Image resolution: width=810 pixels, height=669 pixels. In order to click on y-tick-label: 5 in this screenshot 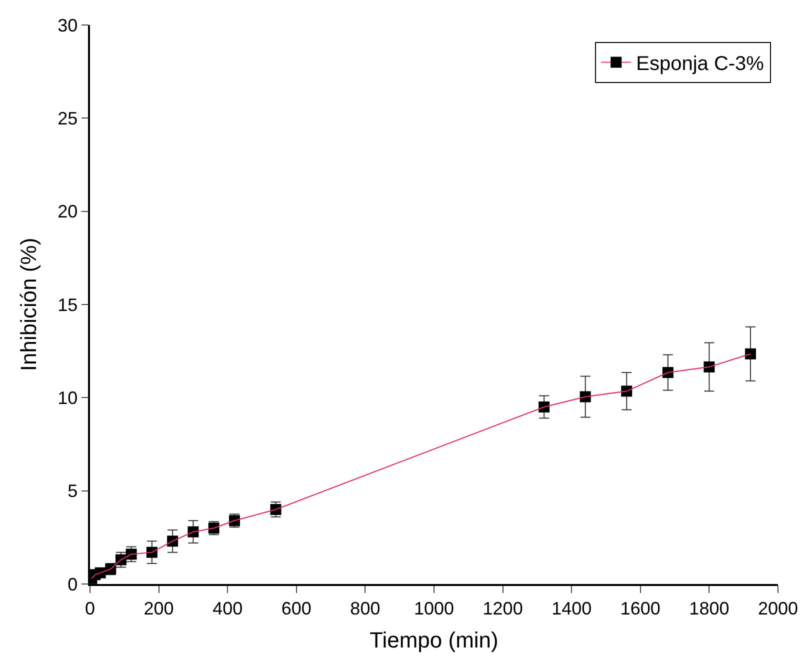, I will do `click(73, 491)`.